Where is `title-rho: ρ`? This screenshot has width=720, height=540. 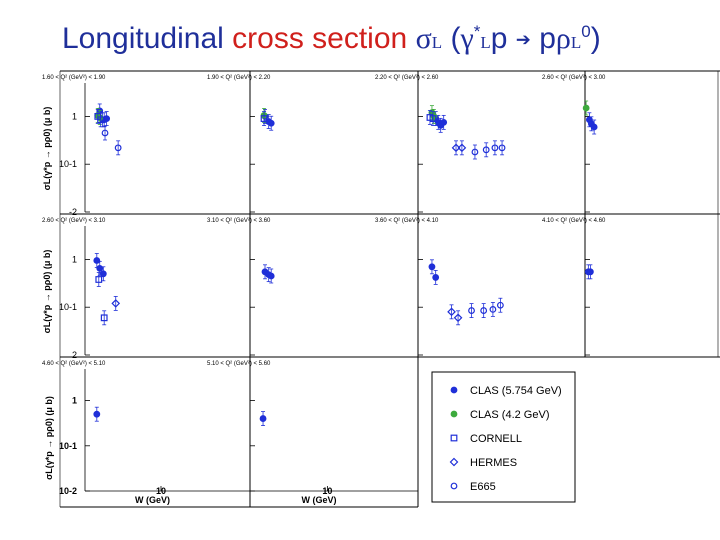
title-rho: ρ is located at coordinates (563, 38).